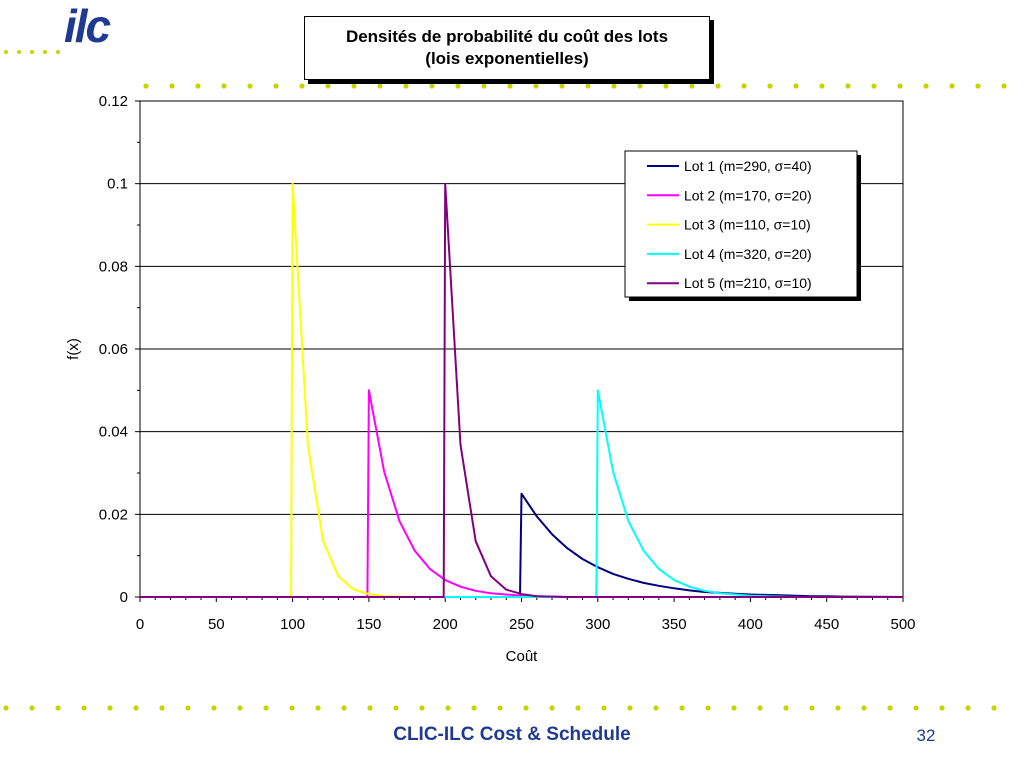  Describe the element at coordinates (124, 597) in the screenshot. I see `y-tick-label: 0` at that location.